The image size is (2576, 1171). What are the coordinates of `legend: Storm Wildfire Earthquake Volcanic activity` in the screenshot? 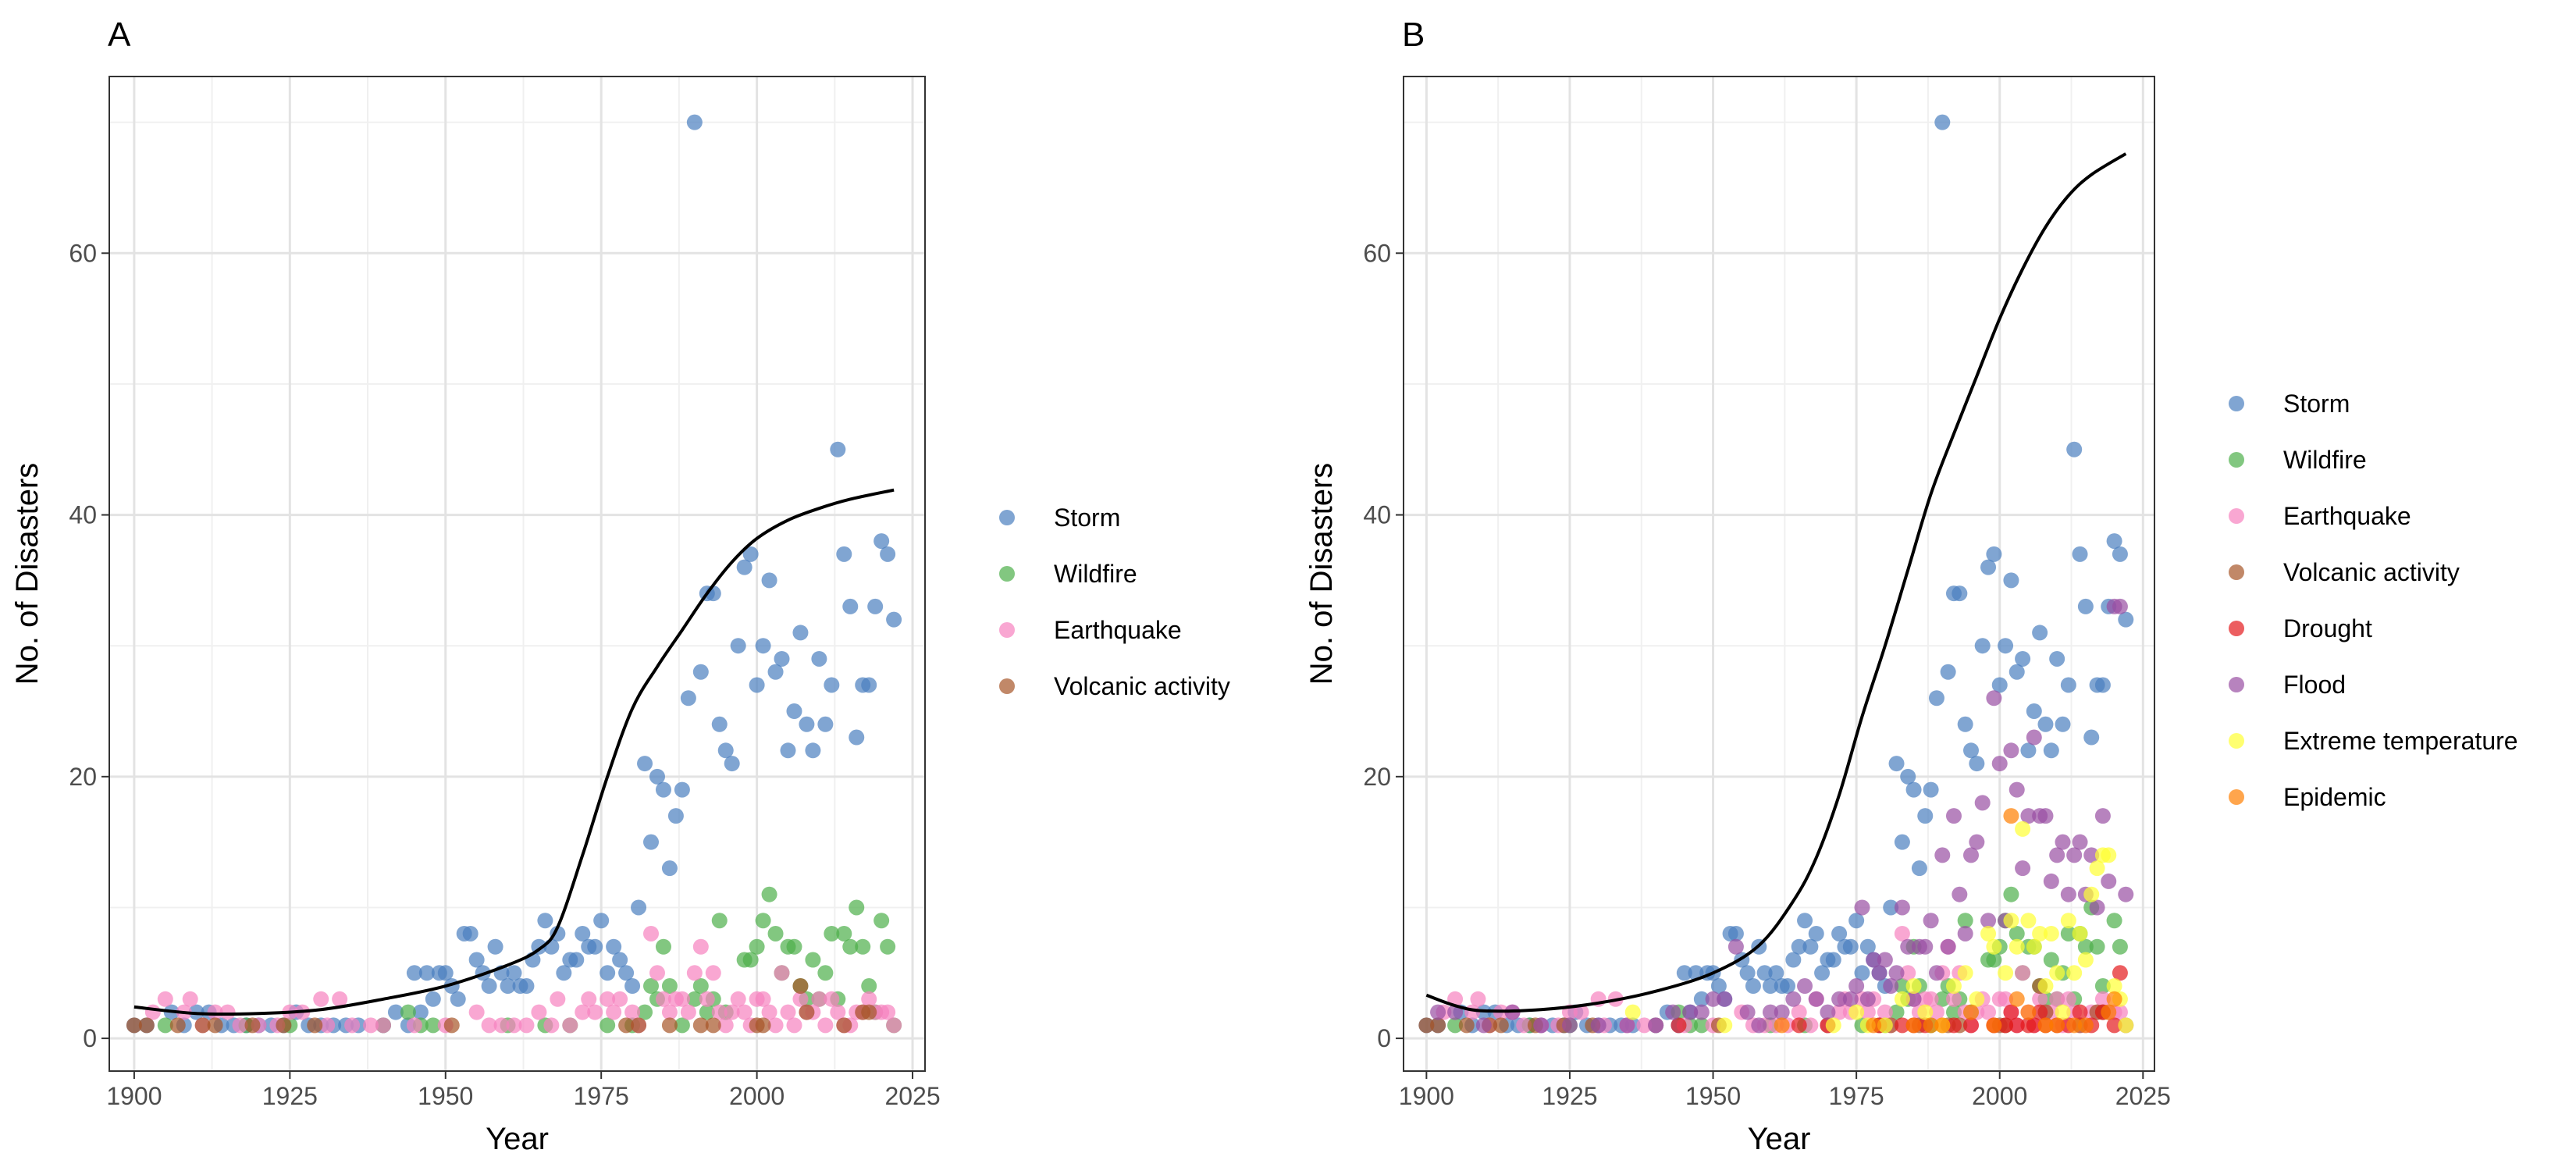 It's located at (1114, 602).